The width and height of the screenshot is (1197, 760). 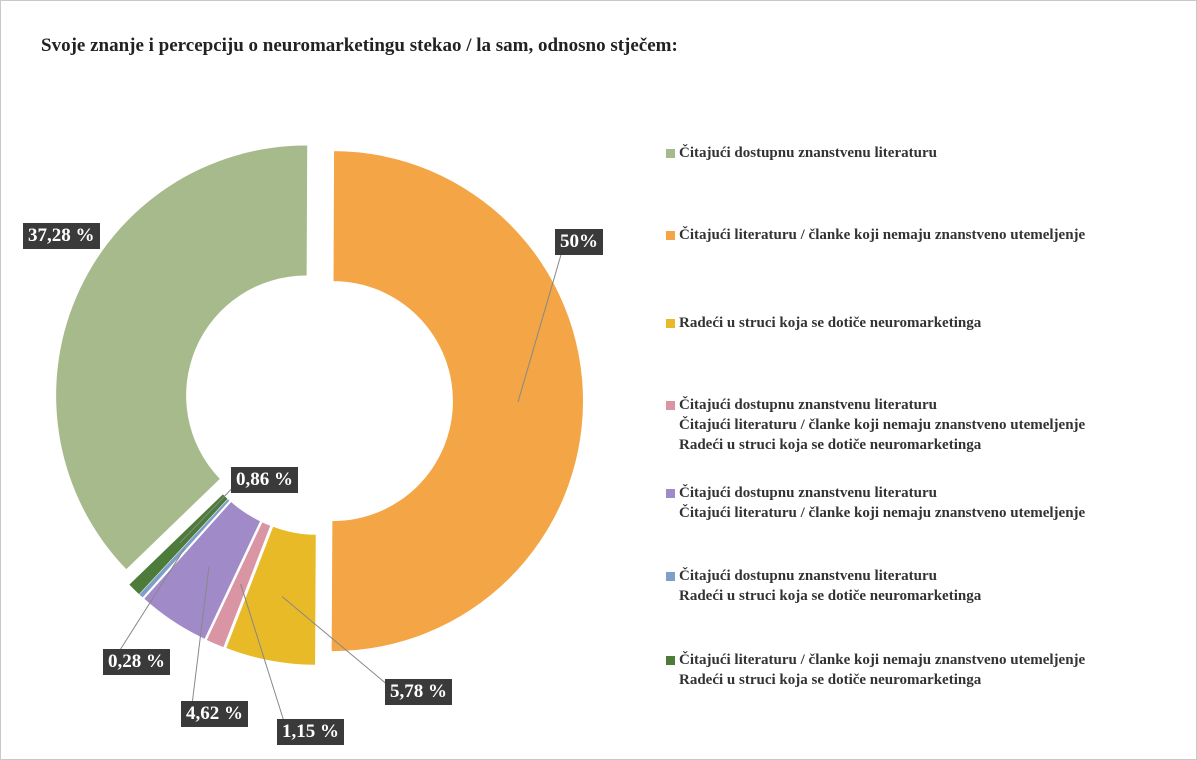 I want to click on data-label: 0,86 %, so click(x=264, y=480).